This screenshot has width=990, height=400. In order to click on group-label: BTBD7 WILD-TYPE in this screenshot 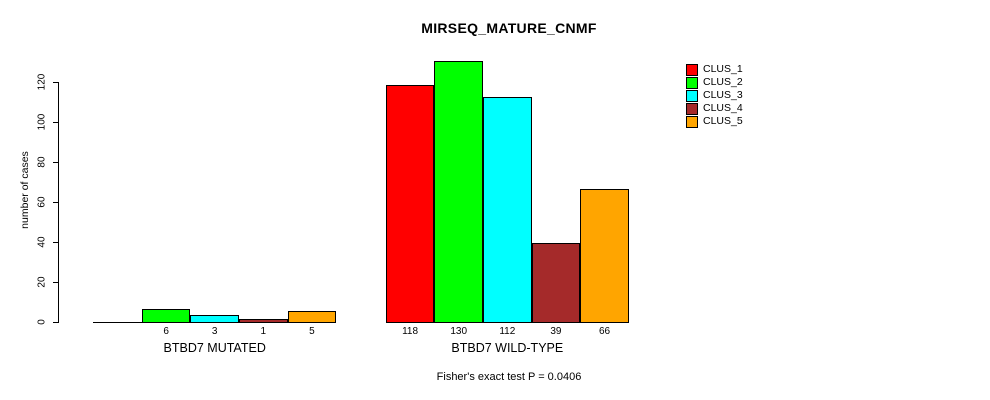, I will do `click(507, 348)`.